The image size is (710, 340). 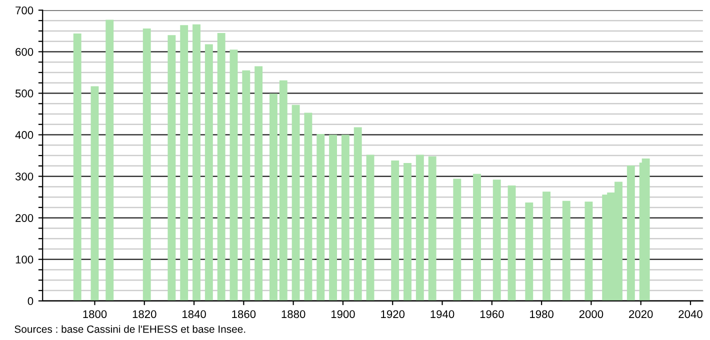 What do you see at coordinates (591, 314) in the screenshot?
I see `x-tick-label: 2000` at bounding box center [591, 314].